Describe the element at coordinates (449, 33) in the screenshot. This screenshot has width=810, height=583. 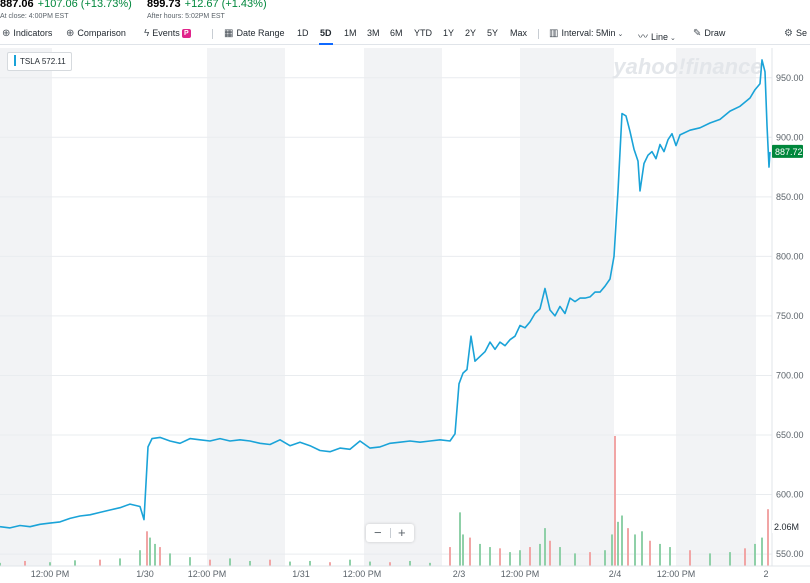
I see `range-1y: 1Y` at that location.